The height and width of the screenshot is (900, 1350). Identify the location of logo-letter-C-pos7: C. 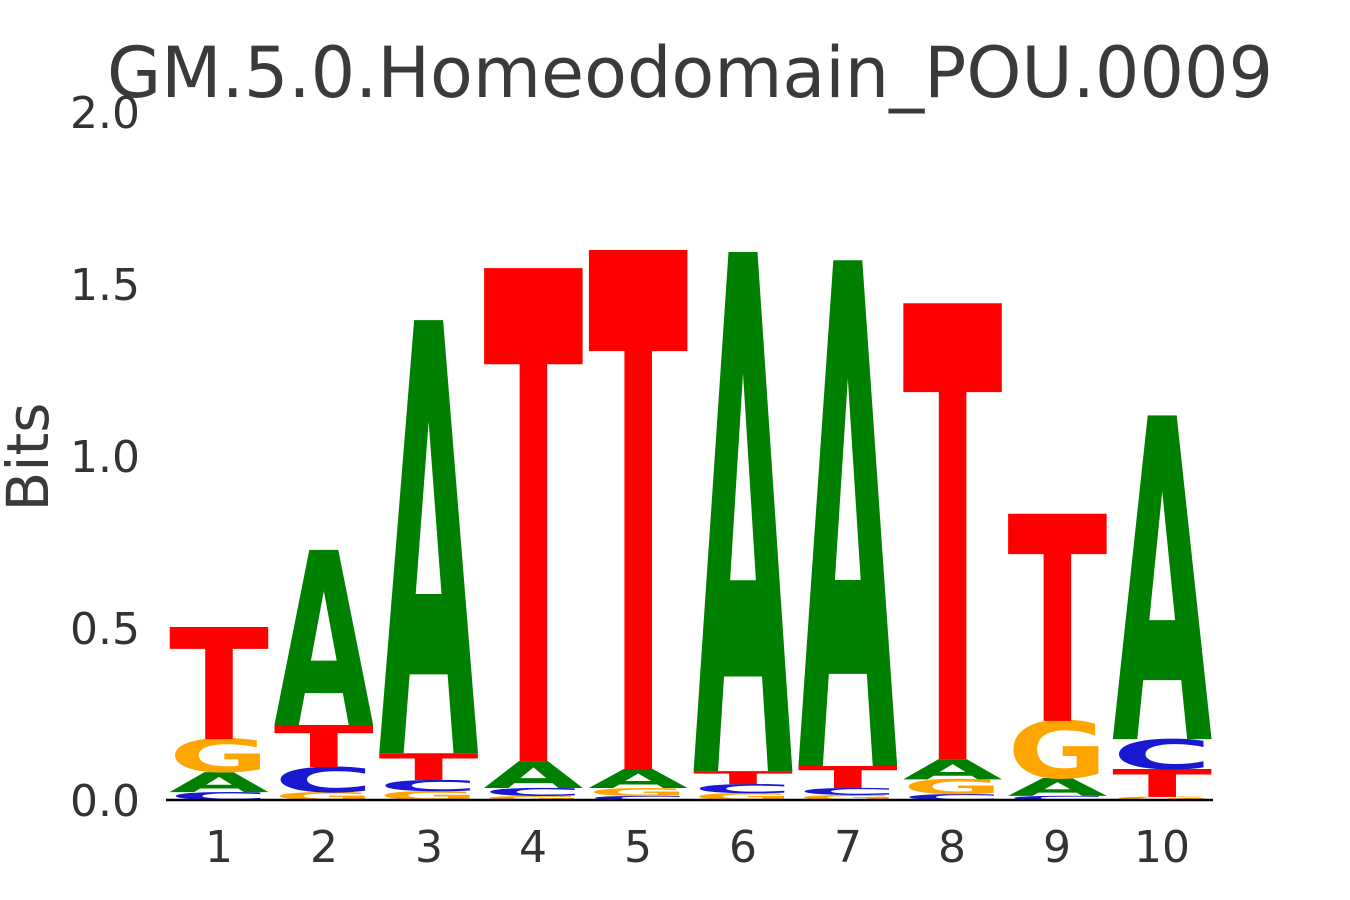
(848, 791).